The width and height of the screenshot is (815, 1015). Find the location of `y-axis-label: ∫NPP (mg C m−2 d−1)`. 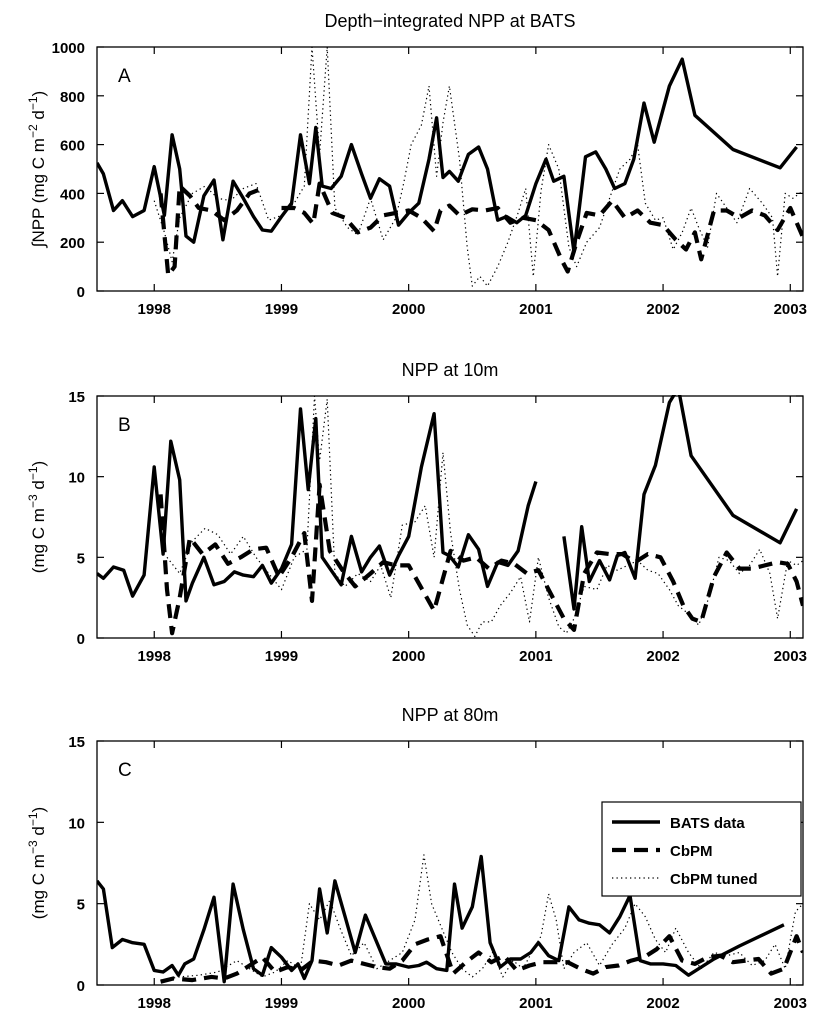

y-axis-label: ∫NPP (mg C m−2 d−1) is located at coordinates (37, 169).